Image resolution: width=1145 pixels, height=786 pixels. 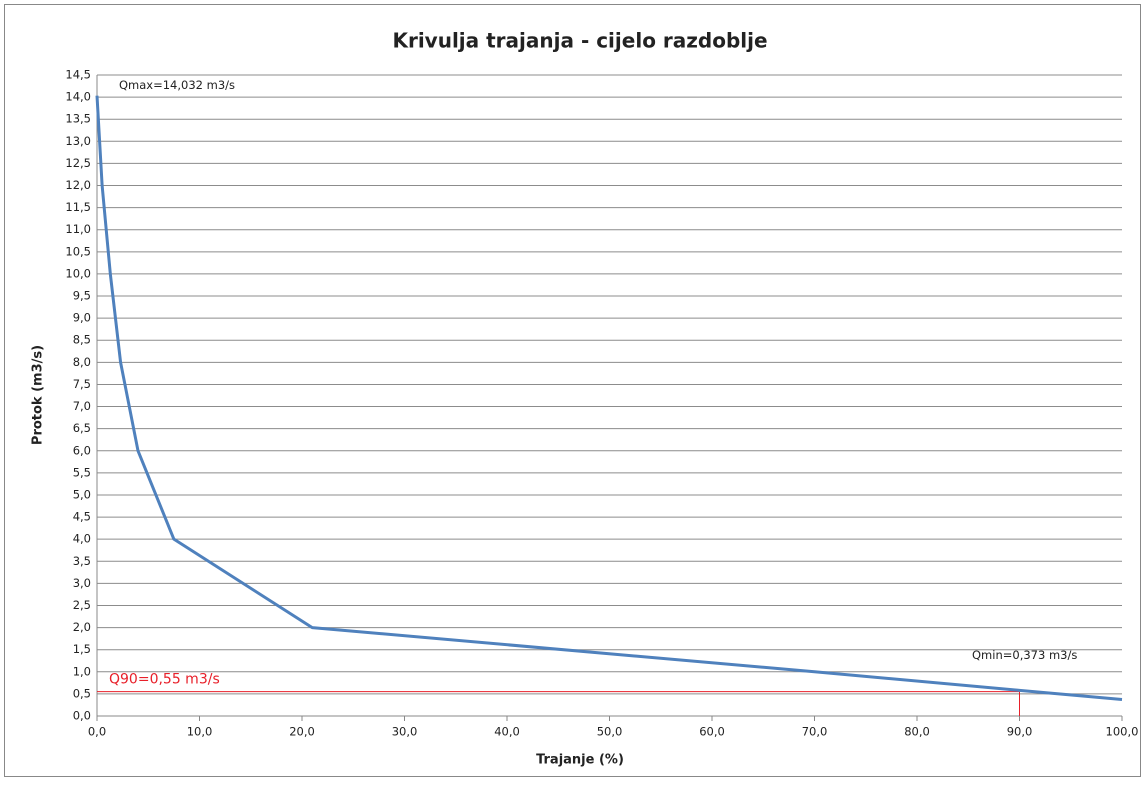 What do you see at coordinates (82, 450) in the screenshot?
I see `y-tick-label: 6,0` at bounding box center [82, 450].